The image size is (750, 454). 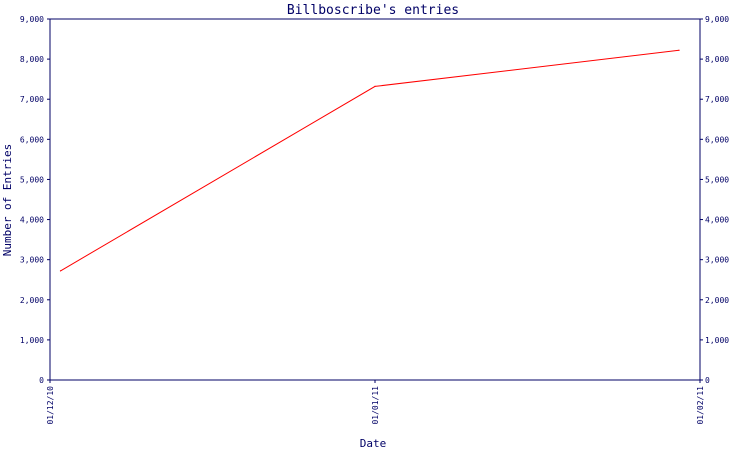 I want to click on y-tick-label-left: 0, so click(x=41, y=380).